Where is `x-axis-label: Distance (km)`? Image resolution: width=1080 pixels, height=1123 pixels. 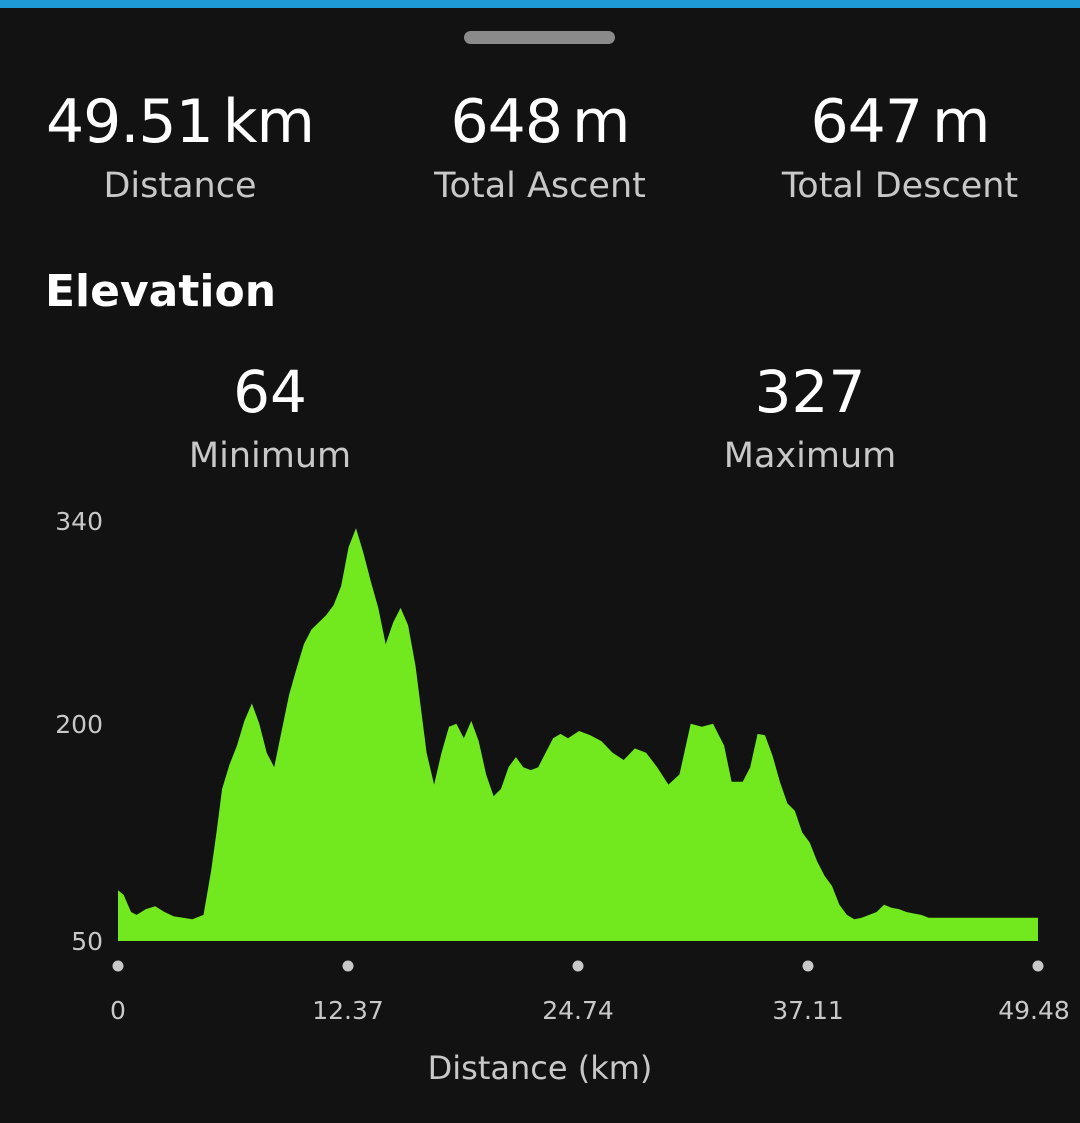
x-axis-label: Distance (km) is located at coordinates (540, 1068).